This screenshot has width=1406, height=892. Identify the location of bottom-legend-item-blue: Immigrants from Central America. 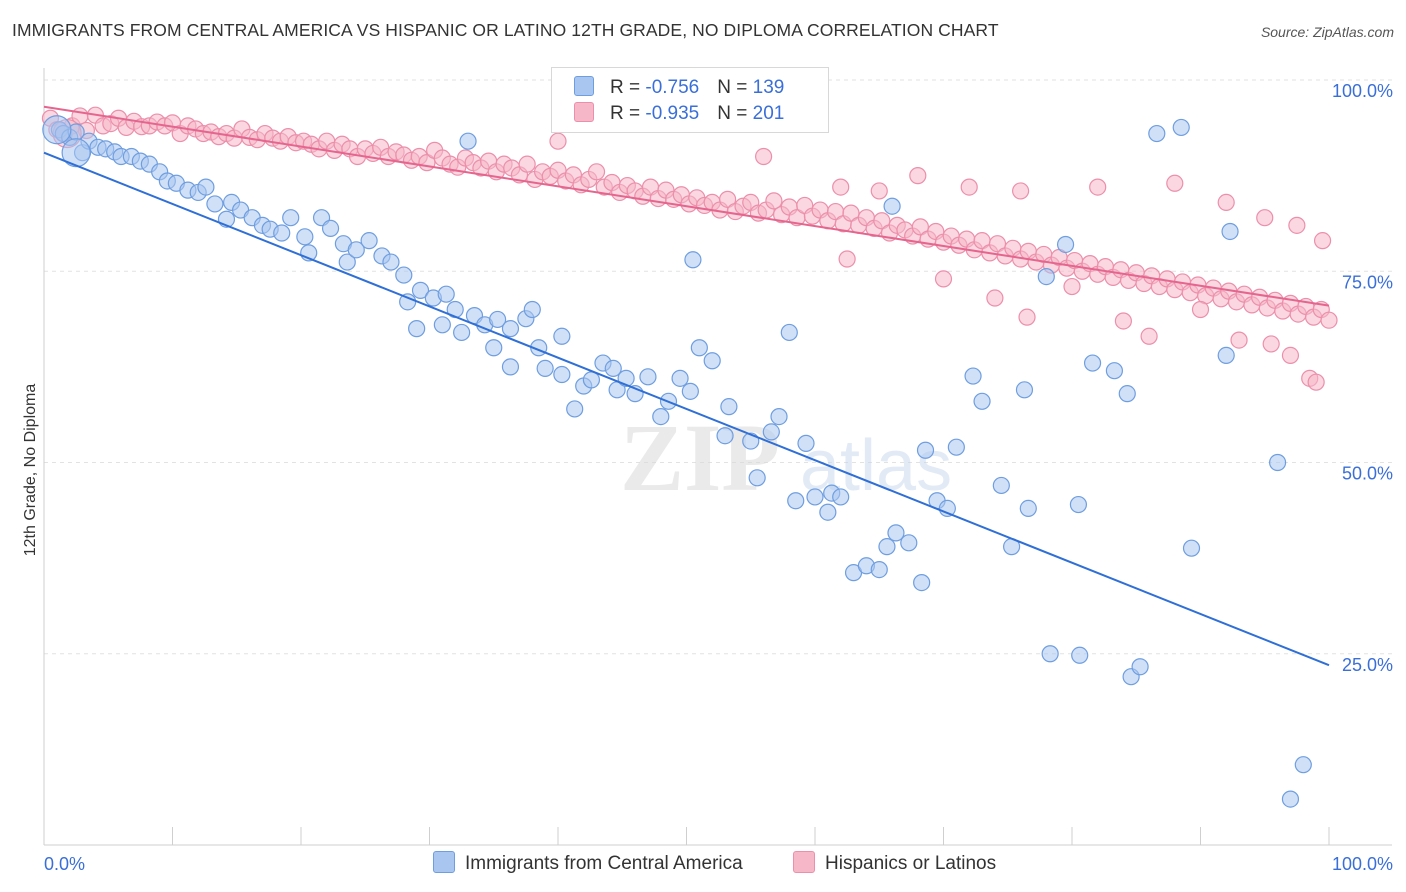
(588, 863).